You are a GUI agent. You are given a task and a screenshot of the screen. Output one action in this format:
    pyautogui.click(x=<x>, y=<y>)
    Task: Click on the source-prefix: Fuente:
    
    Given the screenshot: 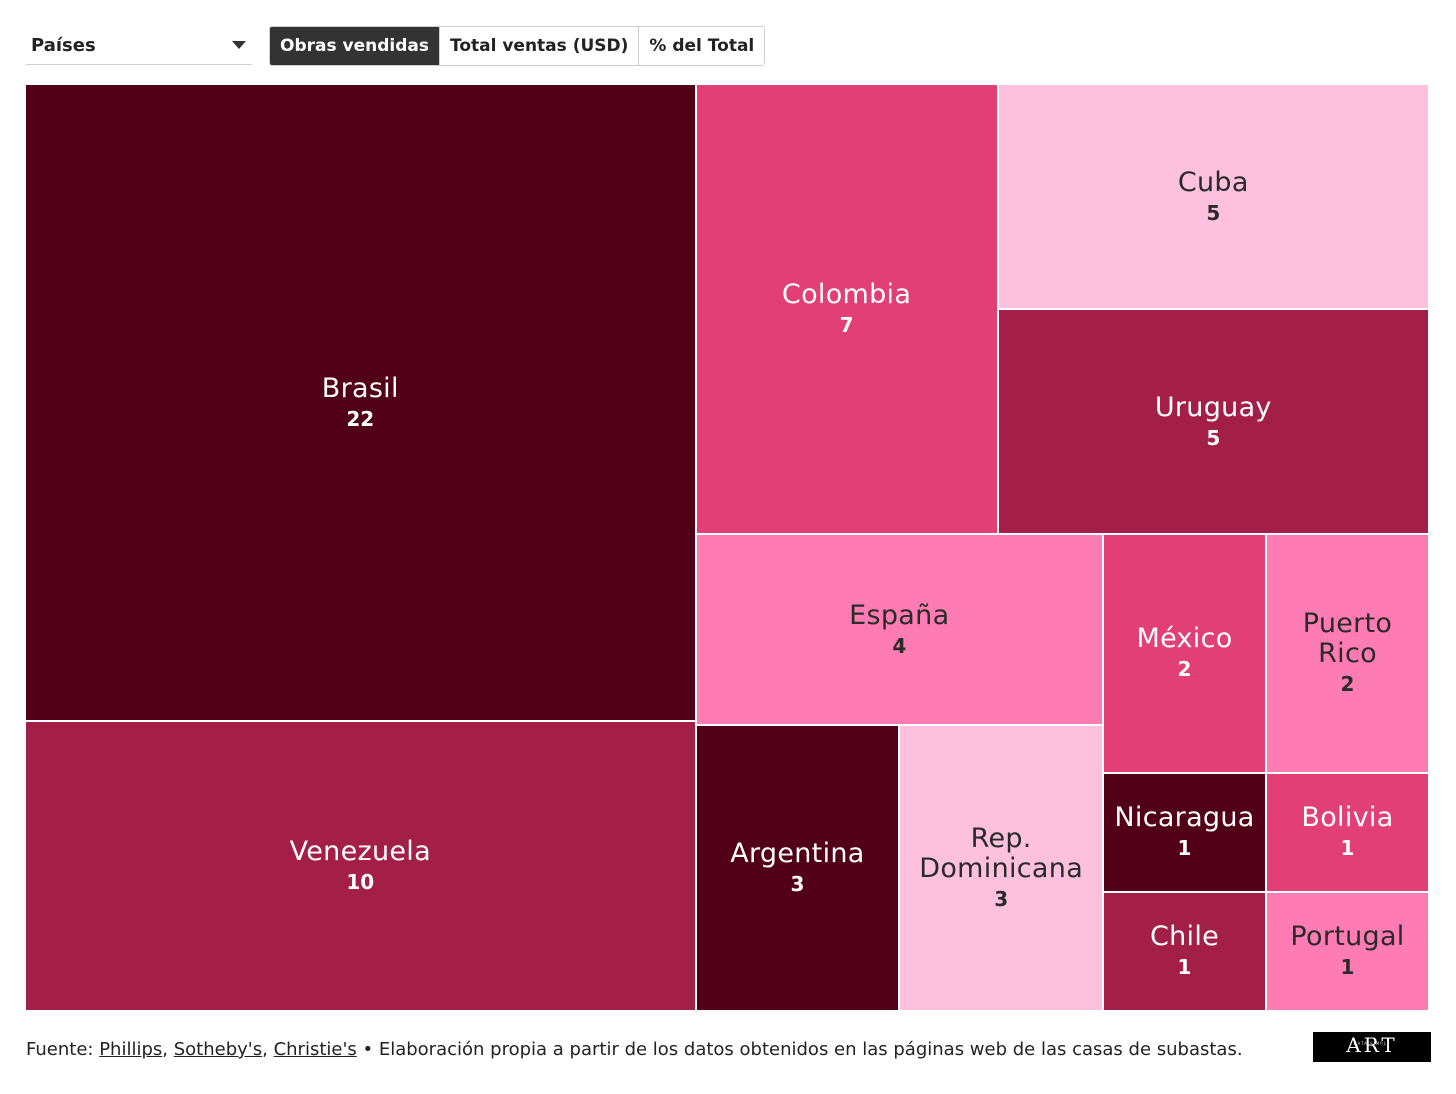 What is the action you would take?
    pyautogui.click(x=63, y=1049)
    